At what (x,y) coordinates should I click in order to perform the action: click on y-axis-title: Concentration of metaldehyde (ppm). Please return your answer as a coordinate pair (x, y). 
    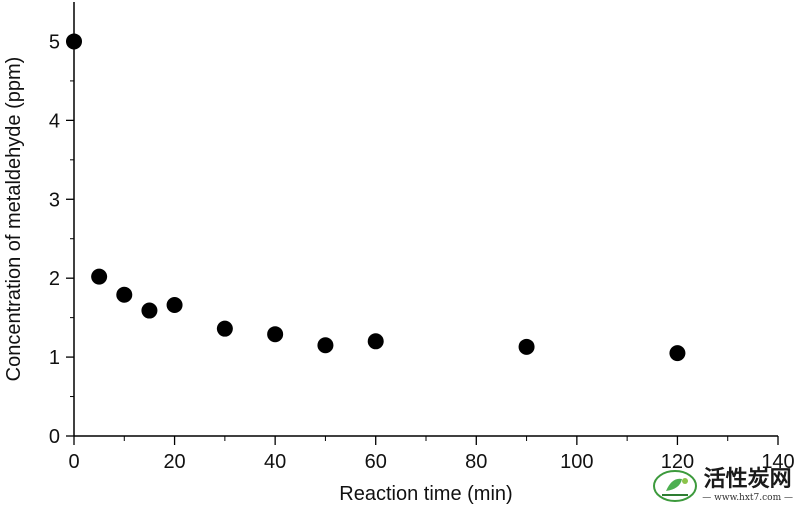
    Looking at the image, I should click on (14, 219).